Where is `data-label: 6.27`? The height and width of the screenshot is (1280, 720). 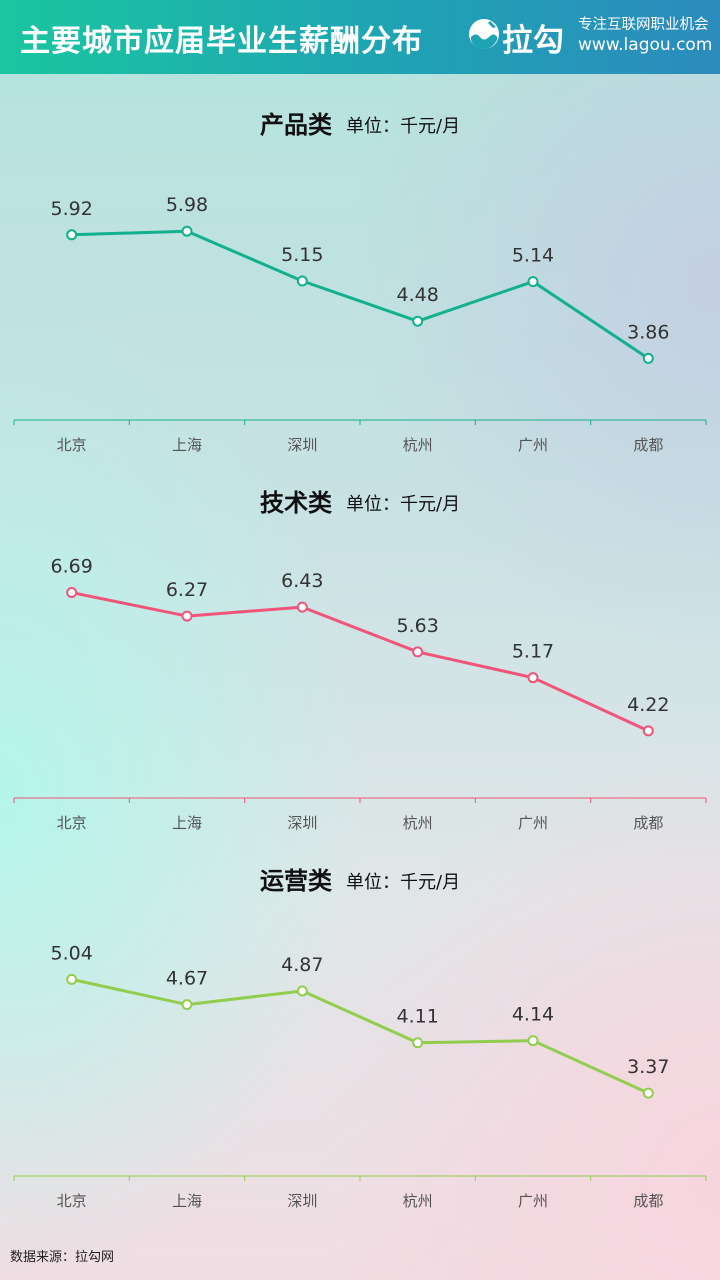
data-label: 6.27 is located at coordinates (187, 590).